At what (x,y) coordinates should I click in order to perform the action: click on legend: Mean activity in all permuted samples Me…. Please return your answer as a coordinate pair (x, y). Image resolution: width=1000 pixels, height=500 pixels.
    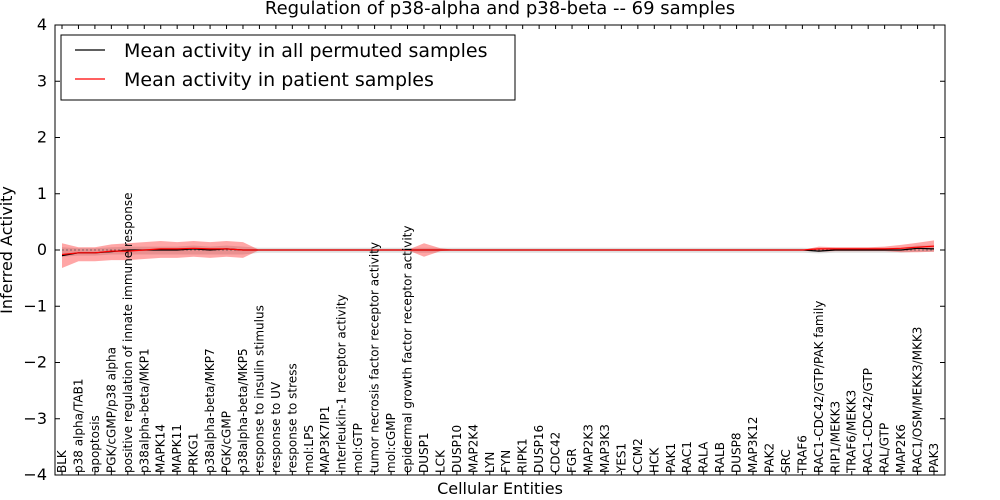
    Looking at the image, I should click on (288, 67).